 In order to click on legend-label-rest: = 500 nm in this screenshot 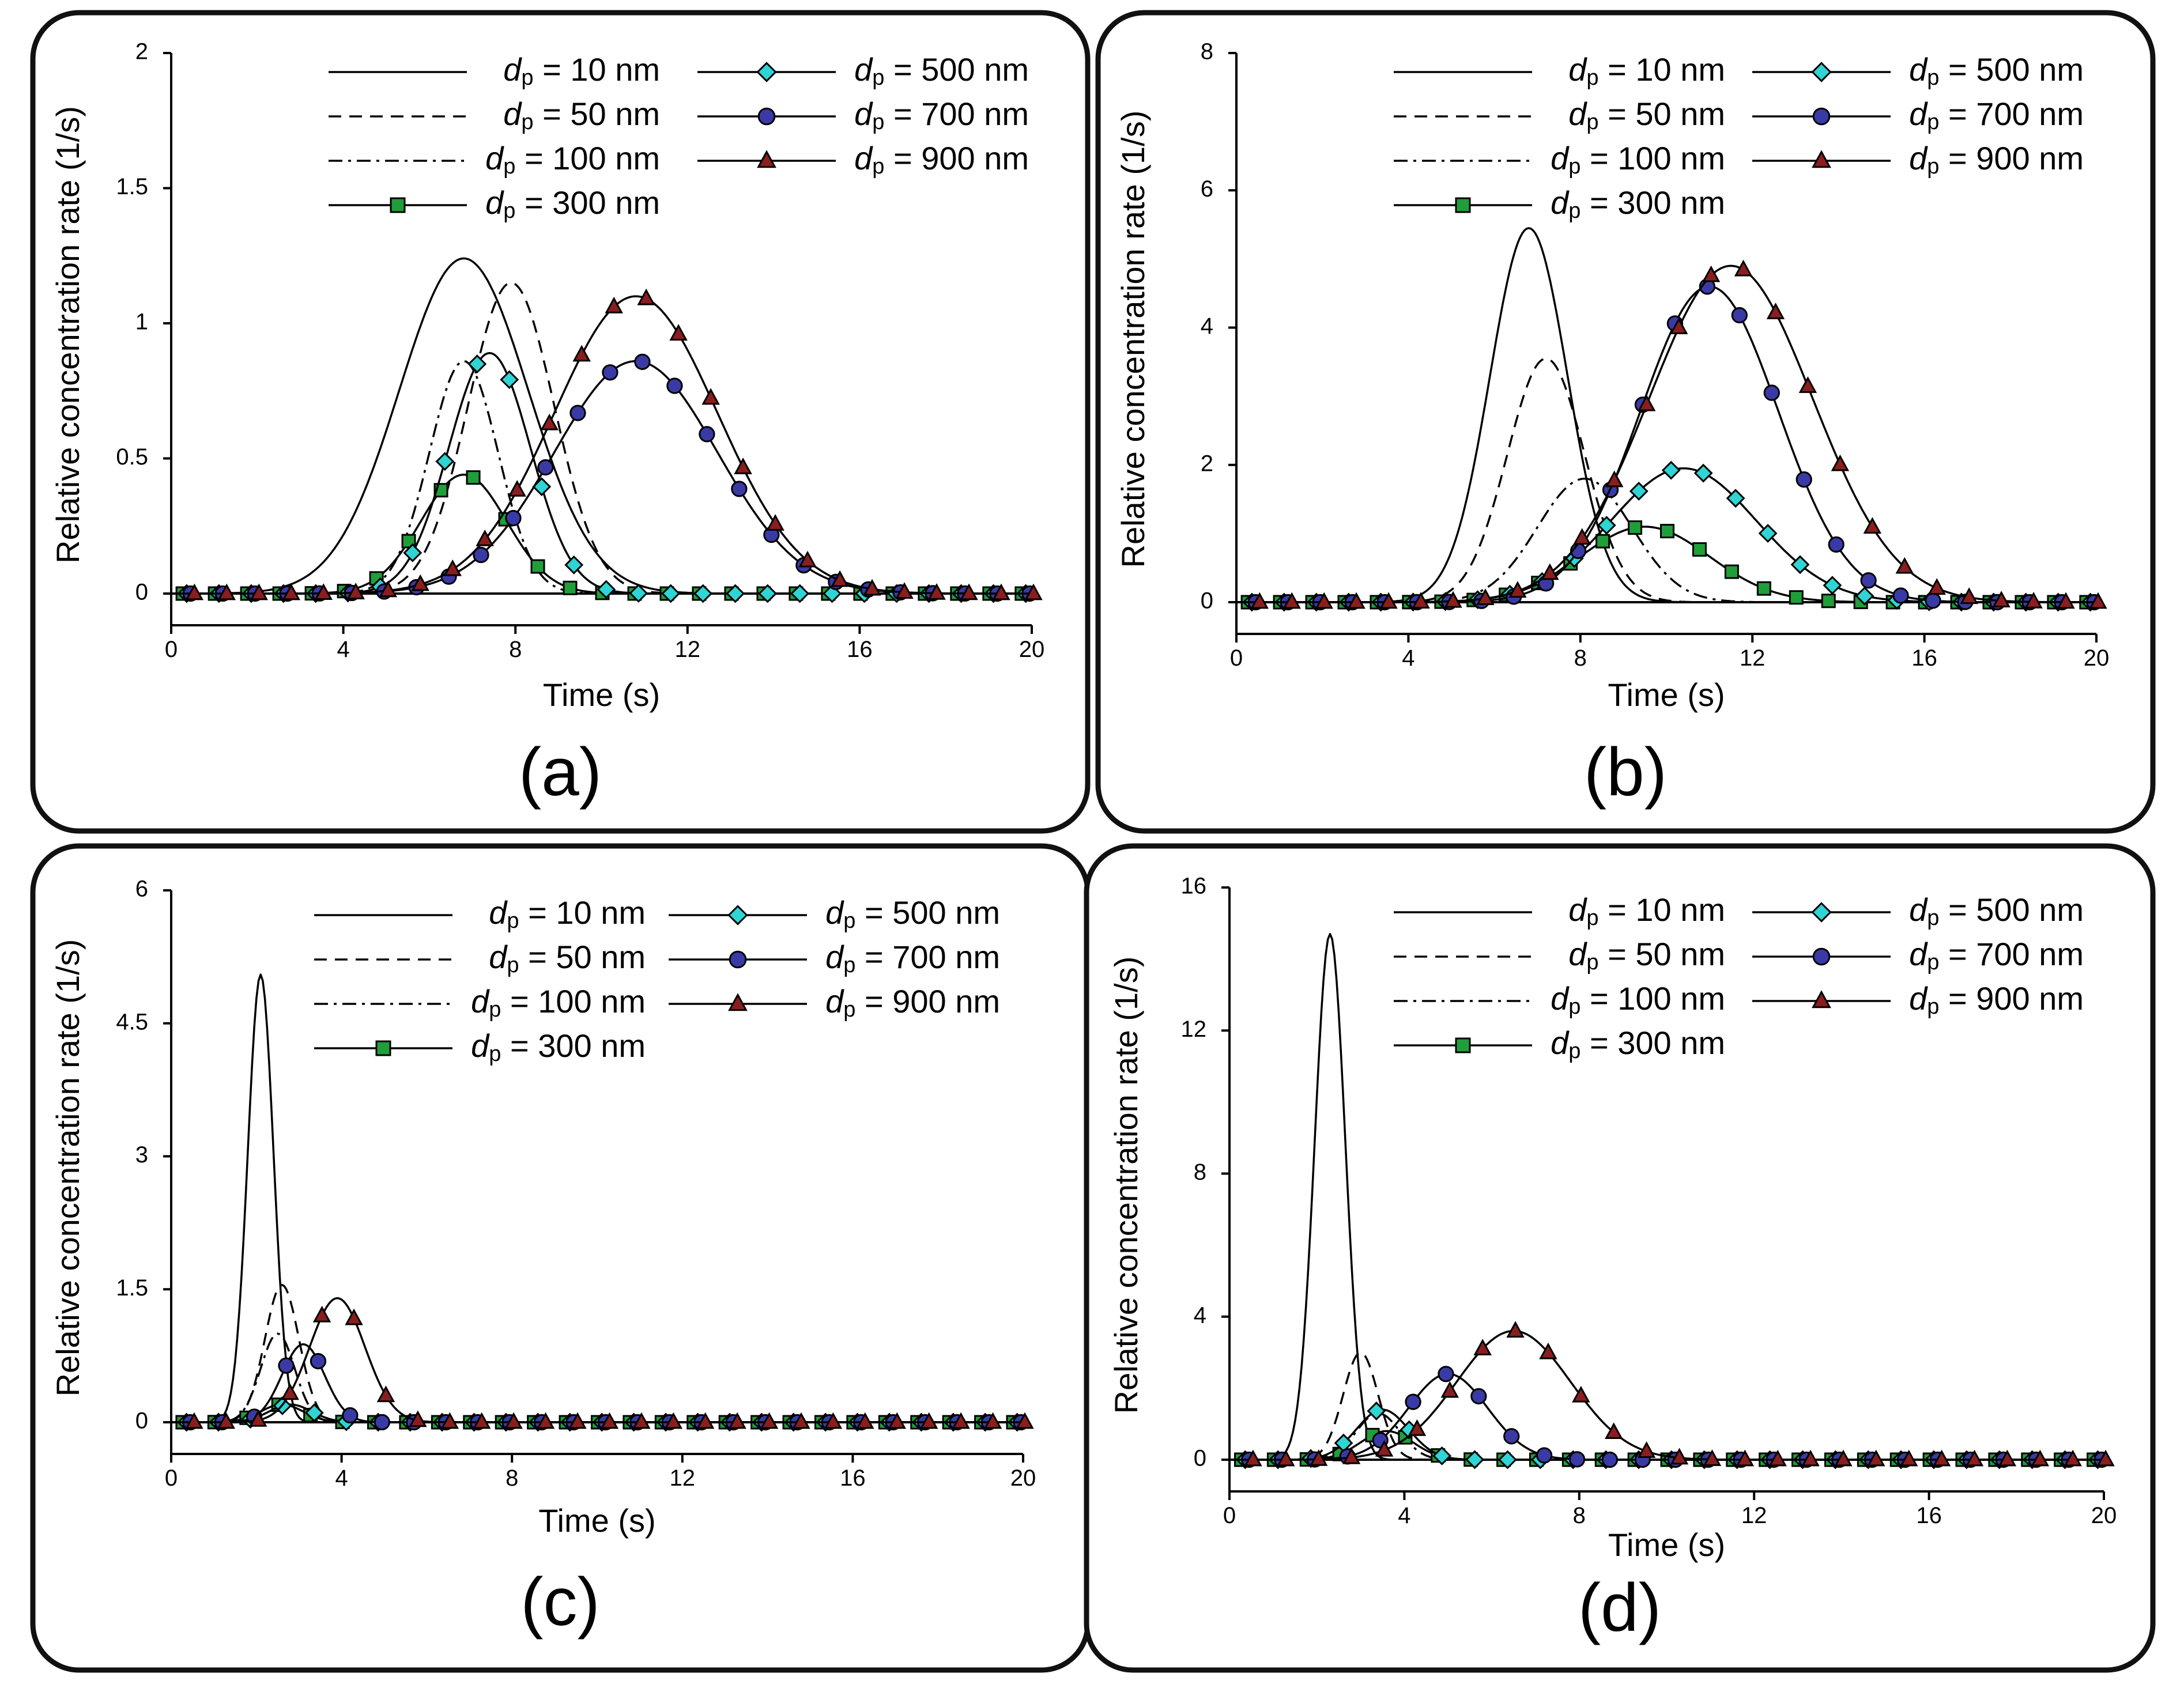, I will do `click(927, 912)`.